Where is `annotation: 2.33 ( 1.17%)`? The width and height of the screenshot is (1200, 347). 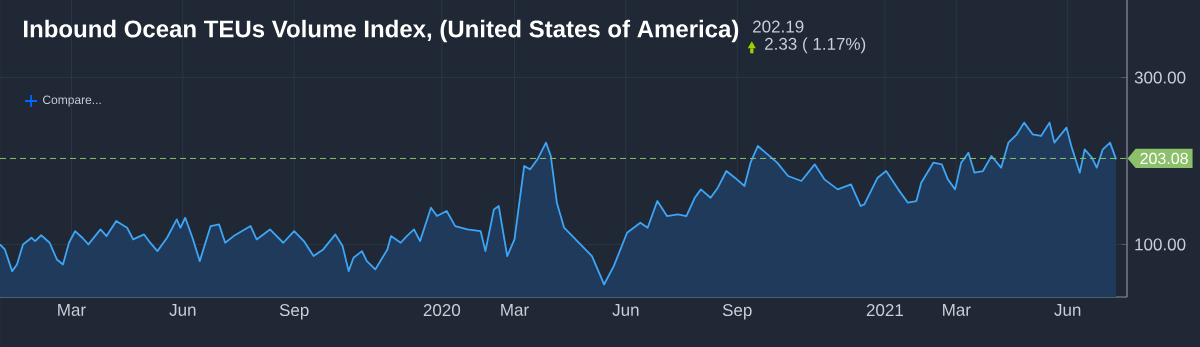
annotation: 2.33 ( 1.17%) is located at coordinates (815, 45).